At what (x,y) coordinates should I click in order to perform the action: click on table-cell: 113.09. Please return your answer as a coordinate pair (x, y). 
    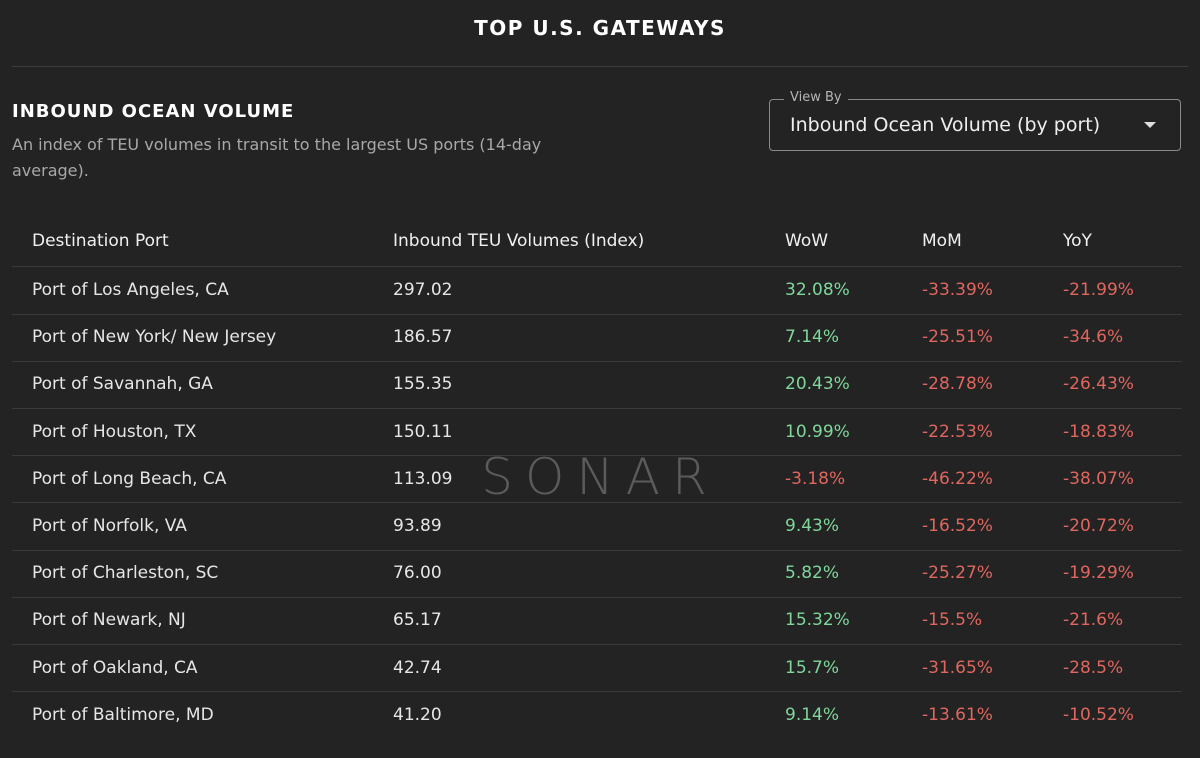
    Looking at the image, I should click on (423, 478).